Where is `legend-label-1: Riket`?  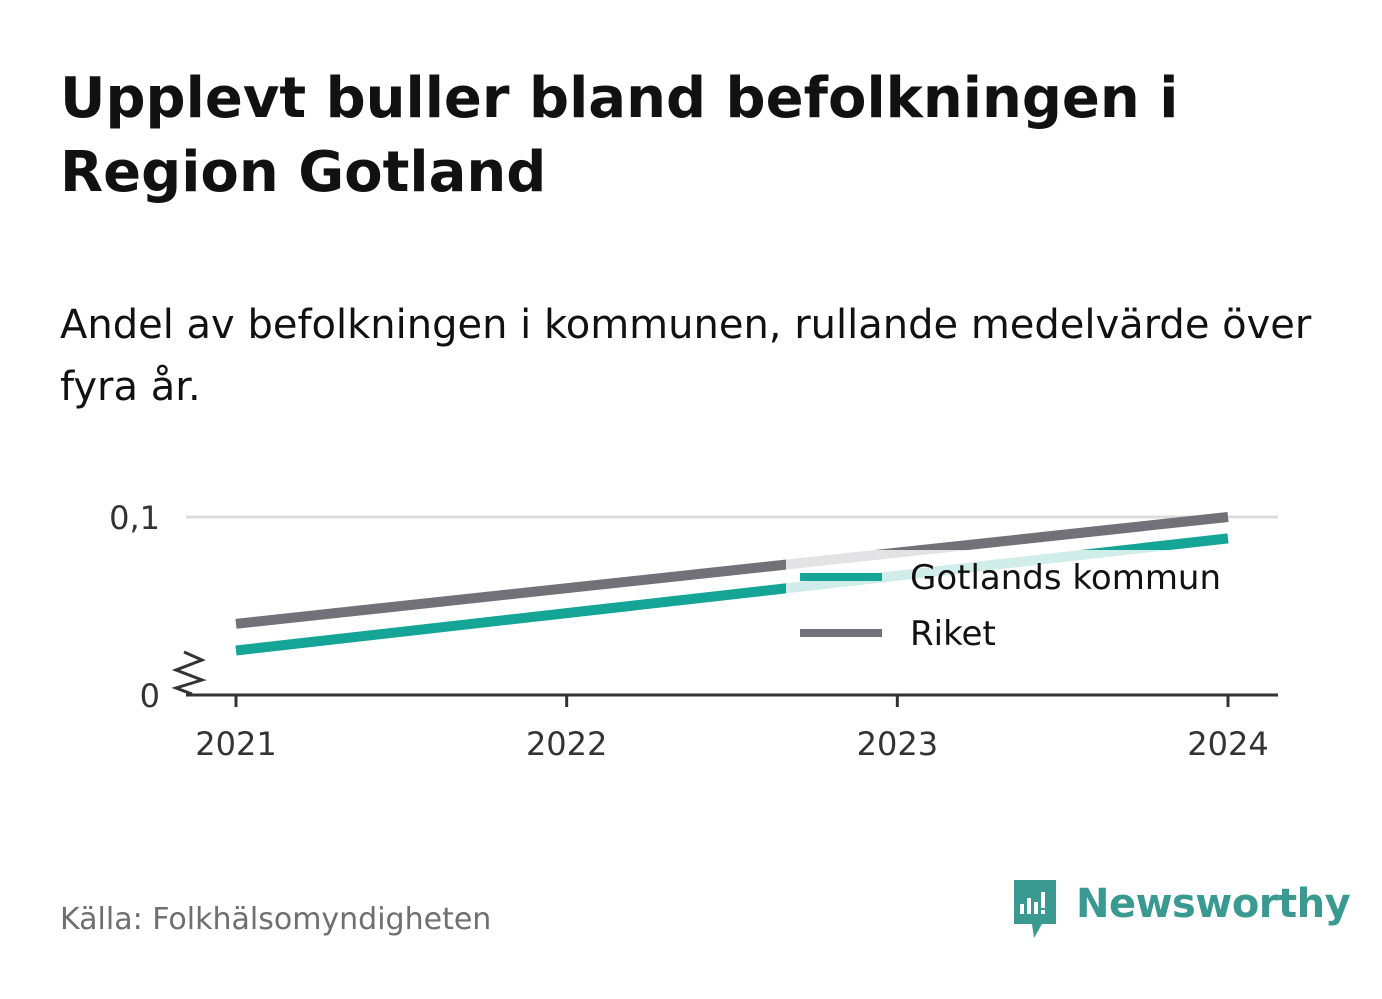 legend-label-1: Riket is located at coordinates (953, 634).